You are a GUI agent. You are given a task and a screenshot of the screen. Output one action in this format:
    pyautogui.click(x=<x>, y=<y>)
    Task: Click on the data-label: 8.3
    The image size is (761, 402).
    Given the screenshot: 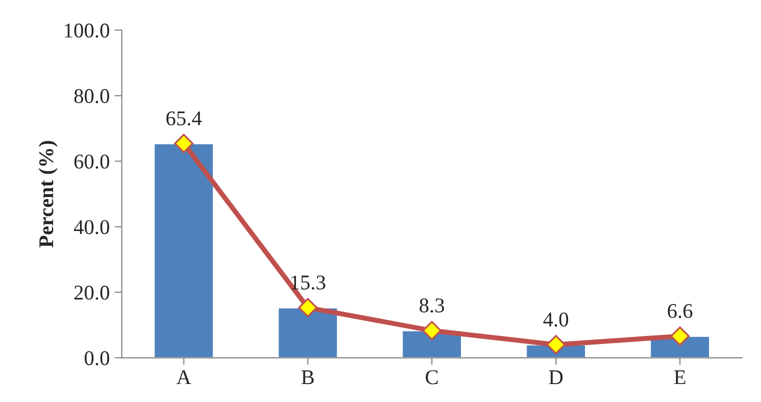 What is the action you would take?
    pyautogui.click(x=432, y=305)
    